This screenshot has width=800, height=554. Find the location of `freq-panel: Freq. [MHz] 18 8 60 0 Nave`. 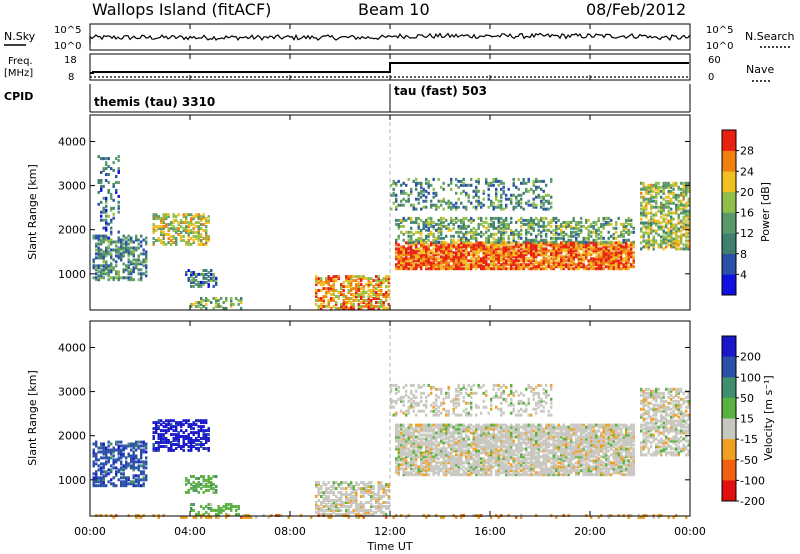

freq-panel: Freq. [MHz] 18 8 60 0 Nave is located at coordinates (389, 68).